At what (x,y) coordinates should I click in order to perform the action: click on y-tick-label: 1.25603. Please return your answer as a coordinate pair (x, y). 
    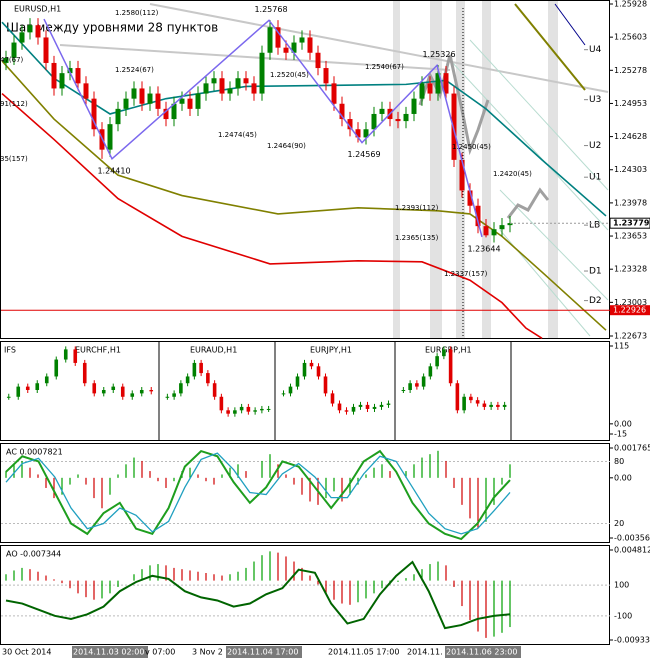
    Looking at the image, I should click on (630, 37).